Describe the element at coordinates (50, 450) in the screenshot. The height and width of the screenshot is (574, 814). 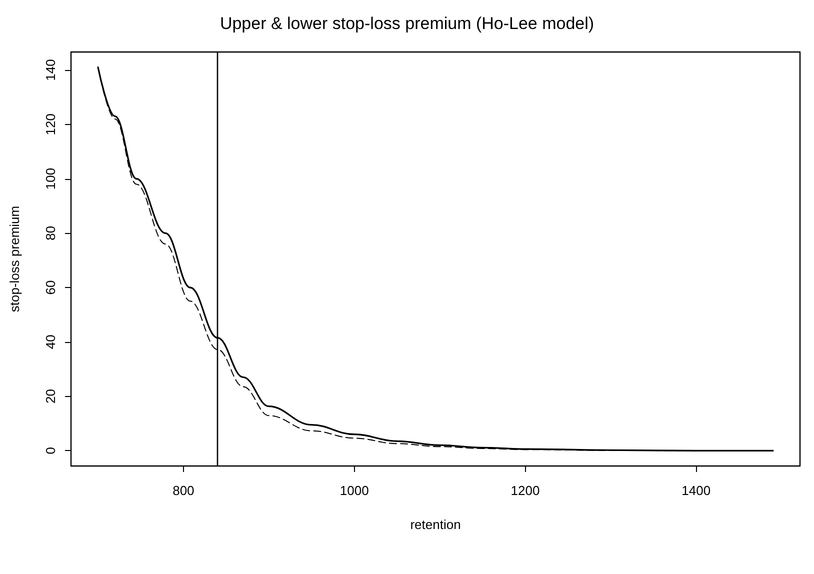
I see `y-tick-label: 0` at that location.